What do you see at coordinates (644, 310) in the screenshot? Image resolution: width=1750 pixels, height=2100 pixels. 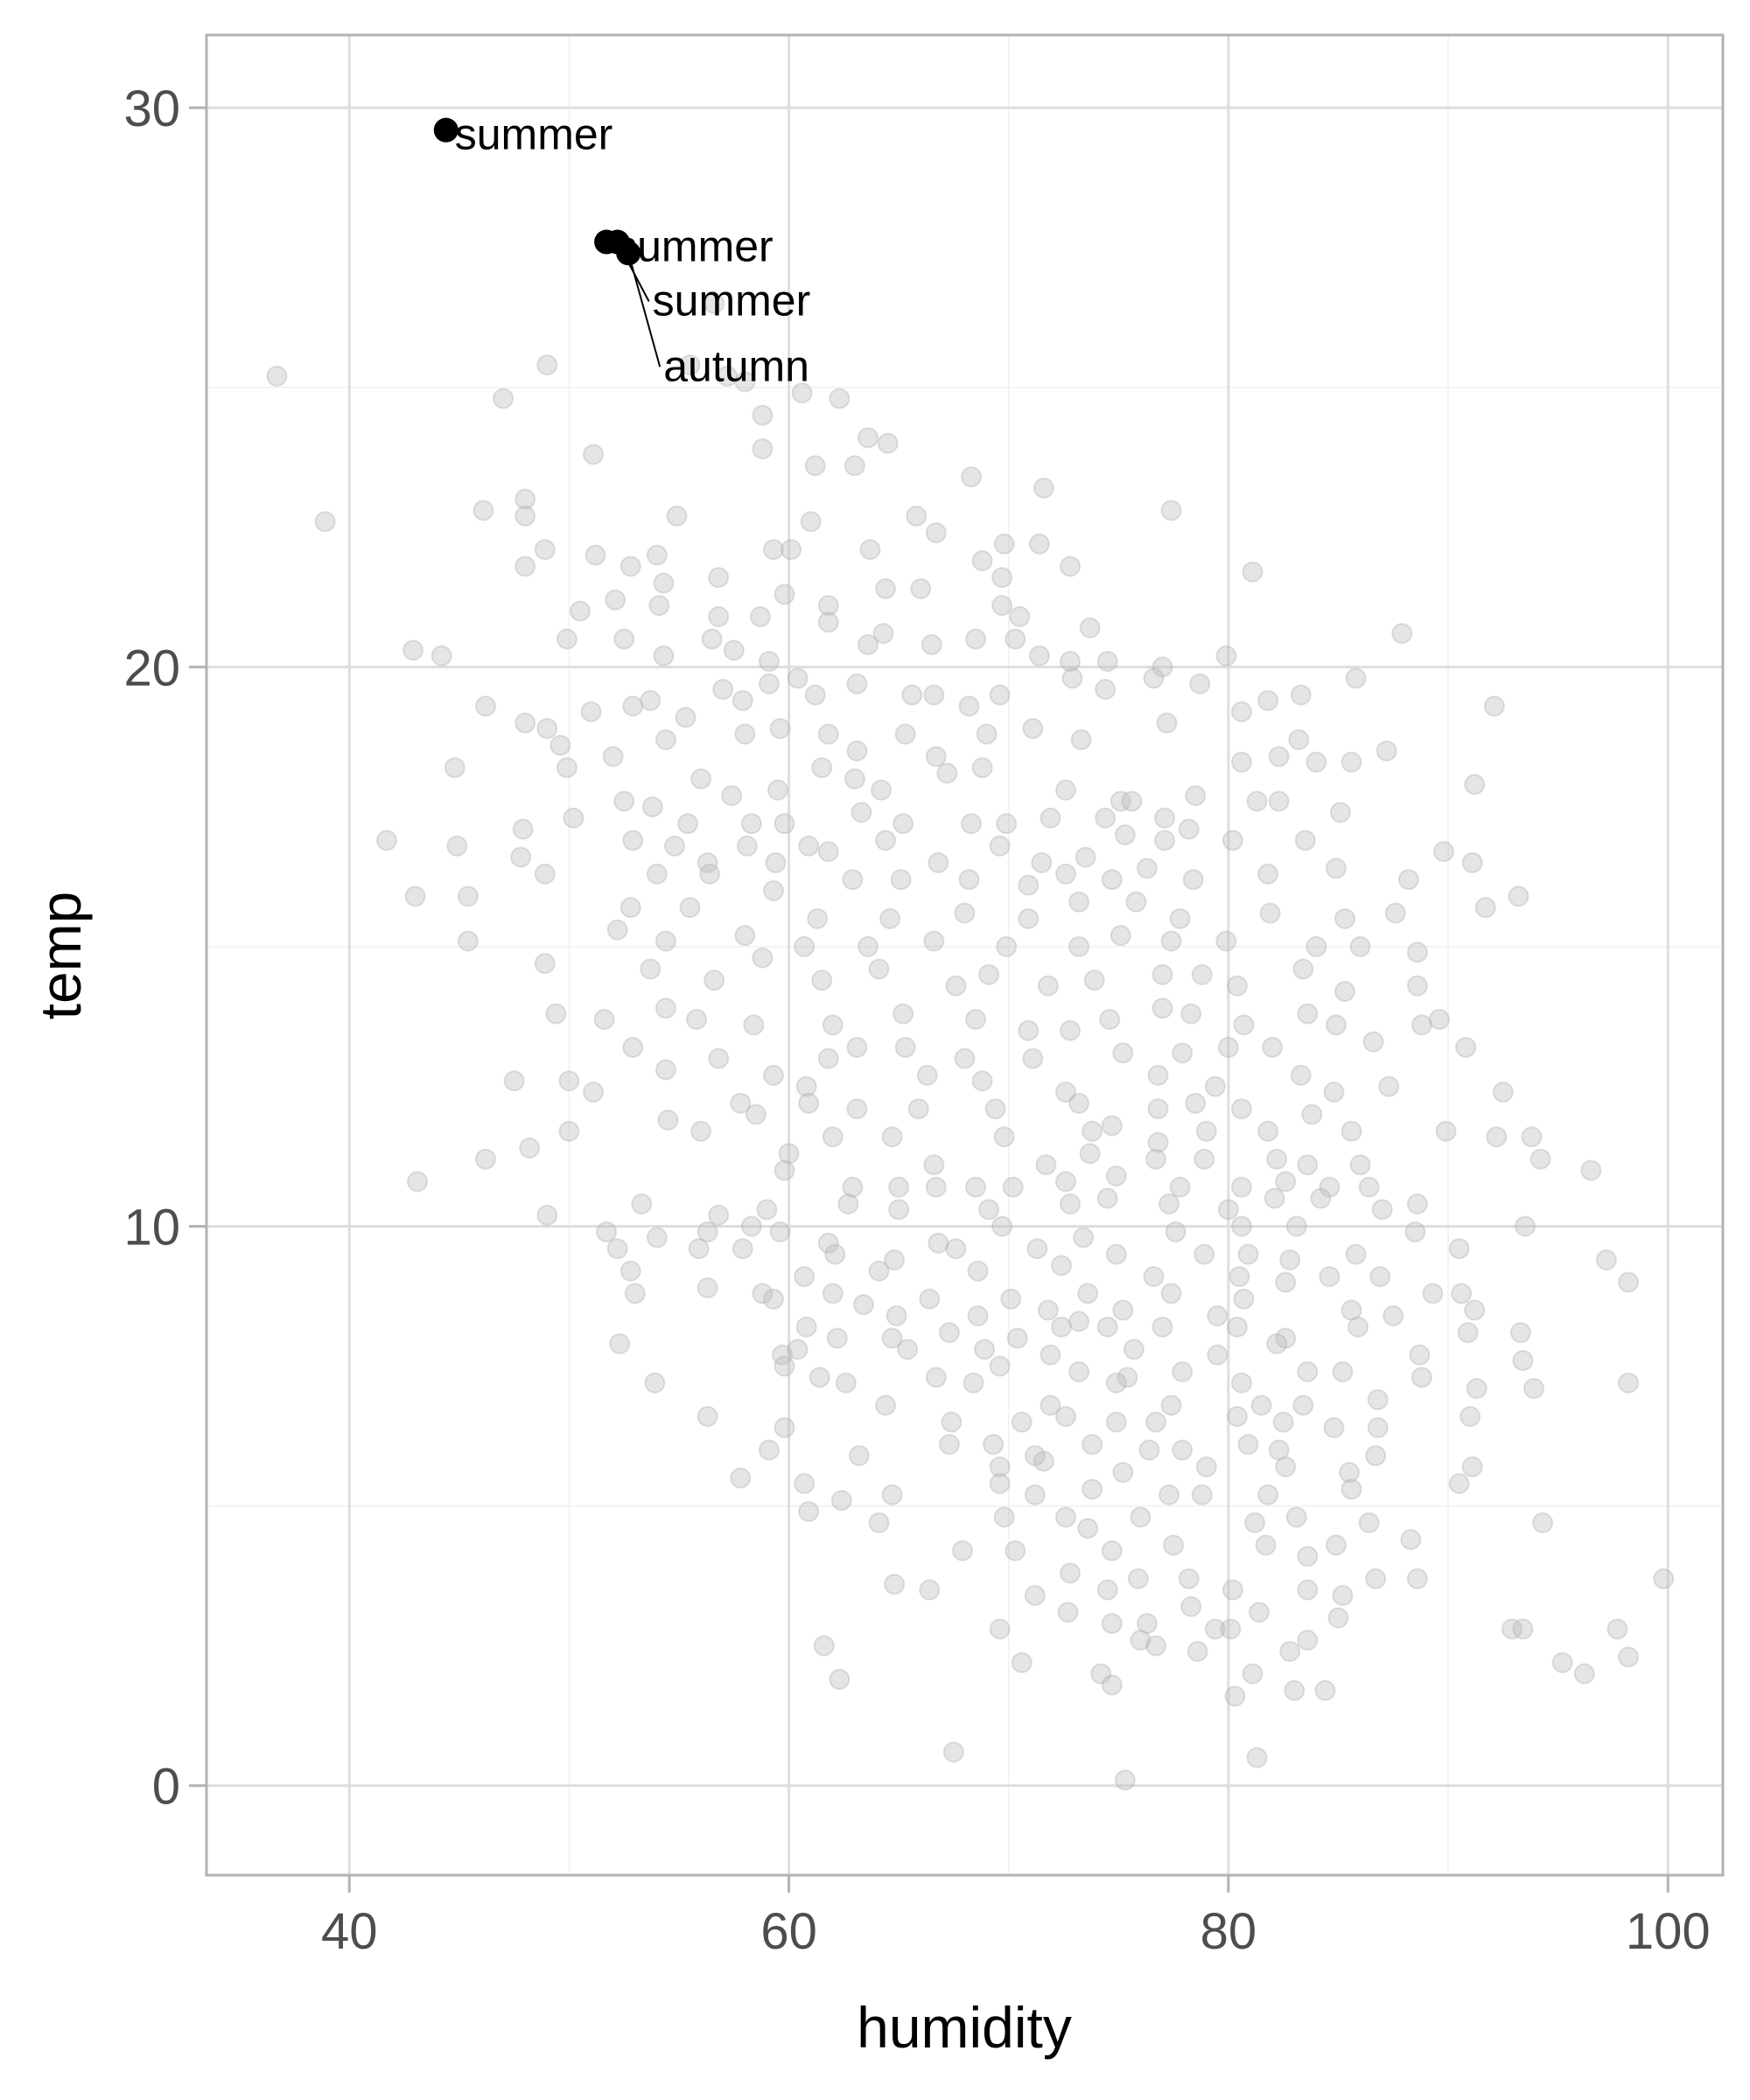 I see `label-leader-line` at bounding box center [644, 310].